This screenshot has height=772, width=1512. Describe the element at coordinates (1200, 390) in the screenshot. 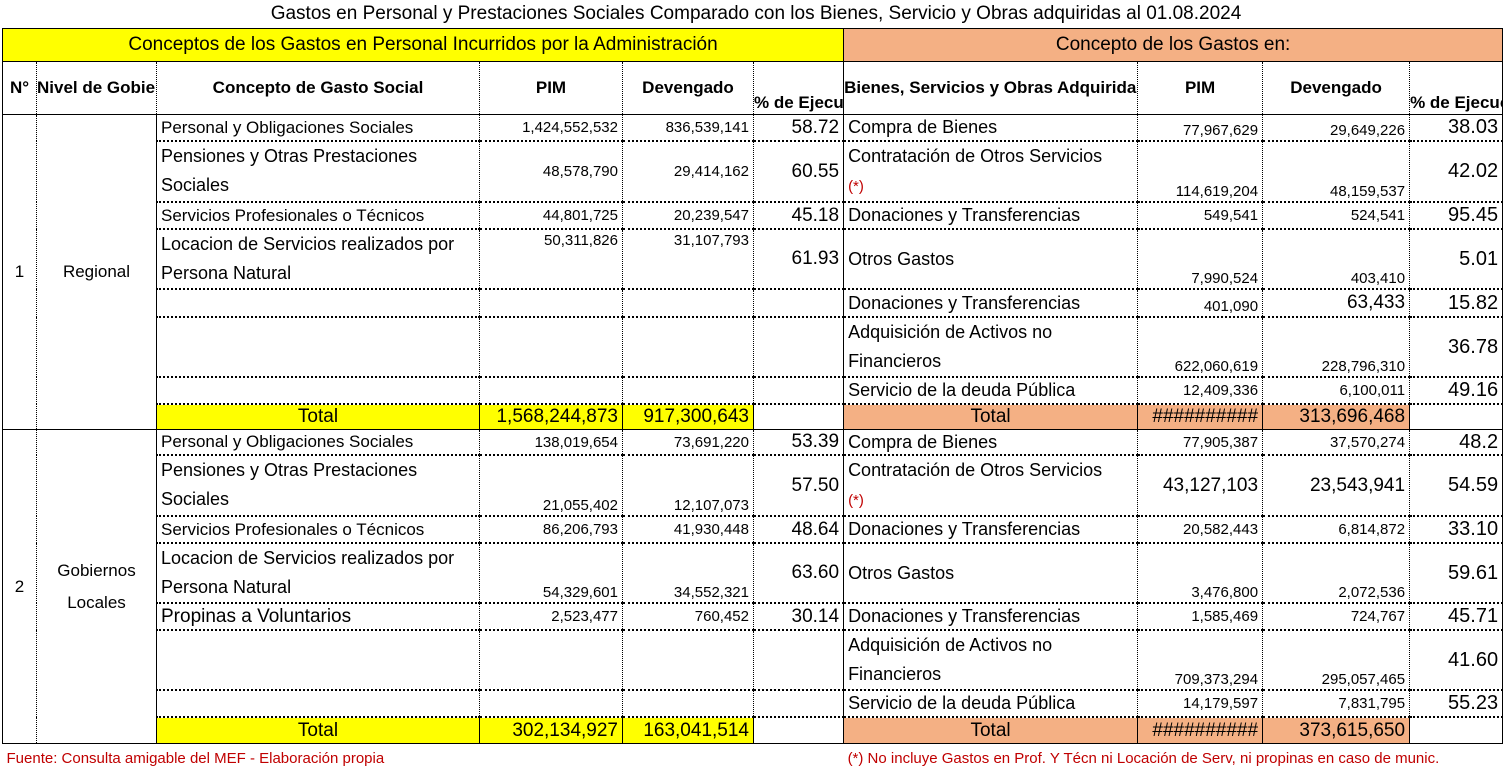

I see `pim2-cell: 12,409,336` at that location.